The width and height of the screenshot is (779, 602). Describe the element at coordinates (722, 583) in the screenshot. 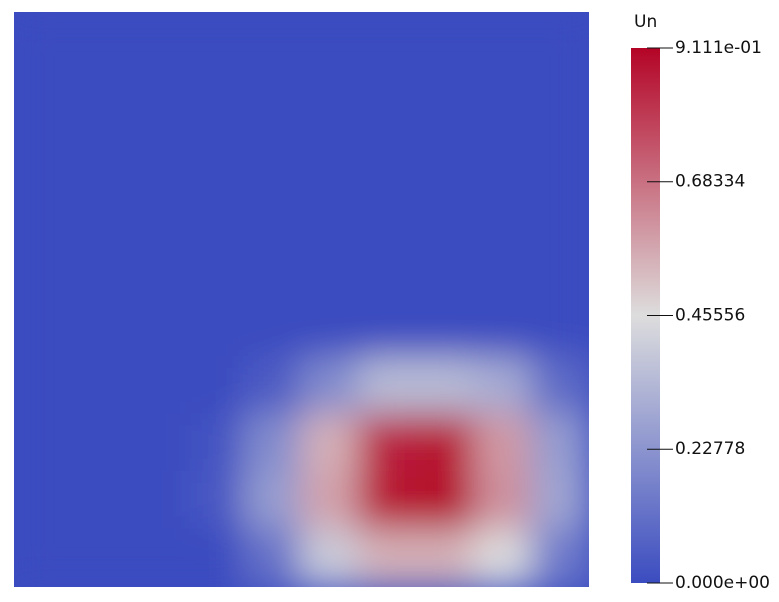

I see `colorbar-tick-label: 0.000e+00` at that location.